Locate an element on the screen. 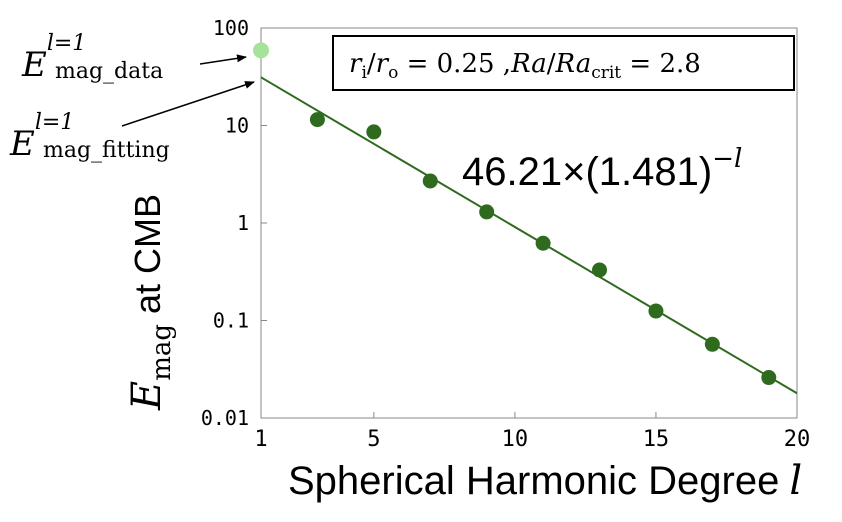  fit-formula: 46.21×(1.481)−l is located at coordinates (602, 169).